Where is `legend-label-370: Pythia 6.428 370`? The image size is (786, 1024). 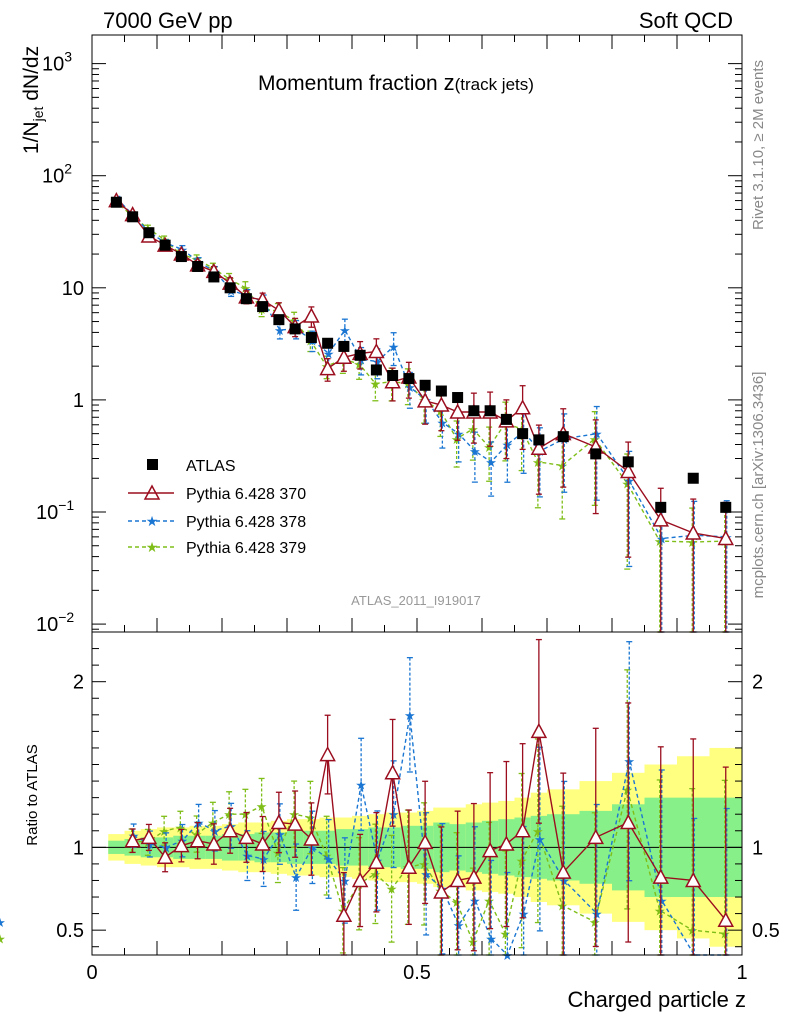
legend-label-370: Pythia 6.428 370 is located at coordinates (246, 494).